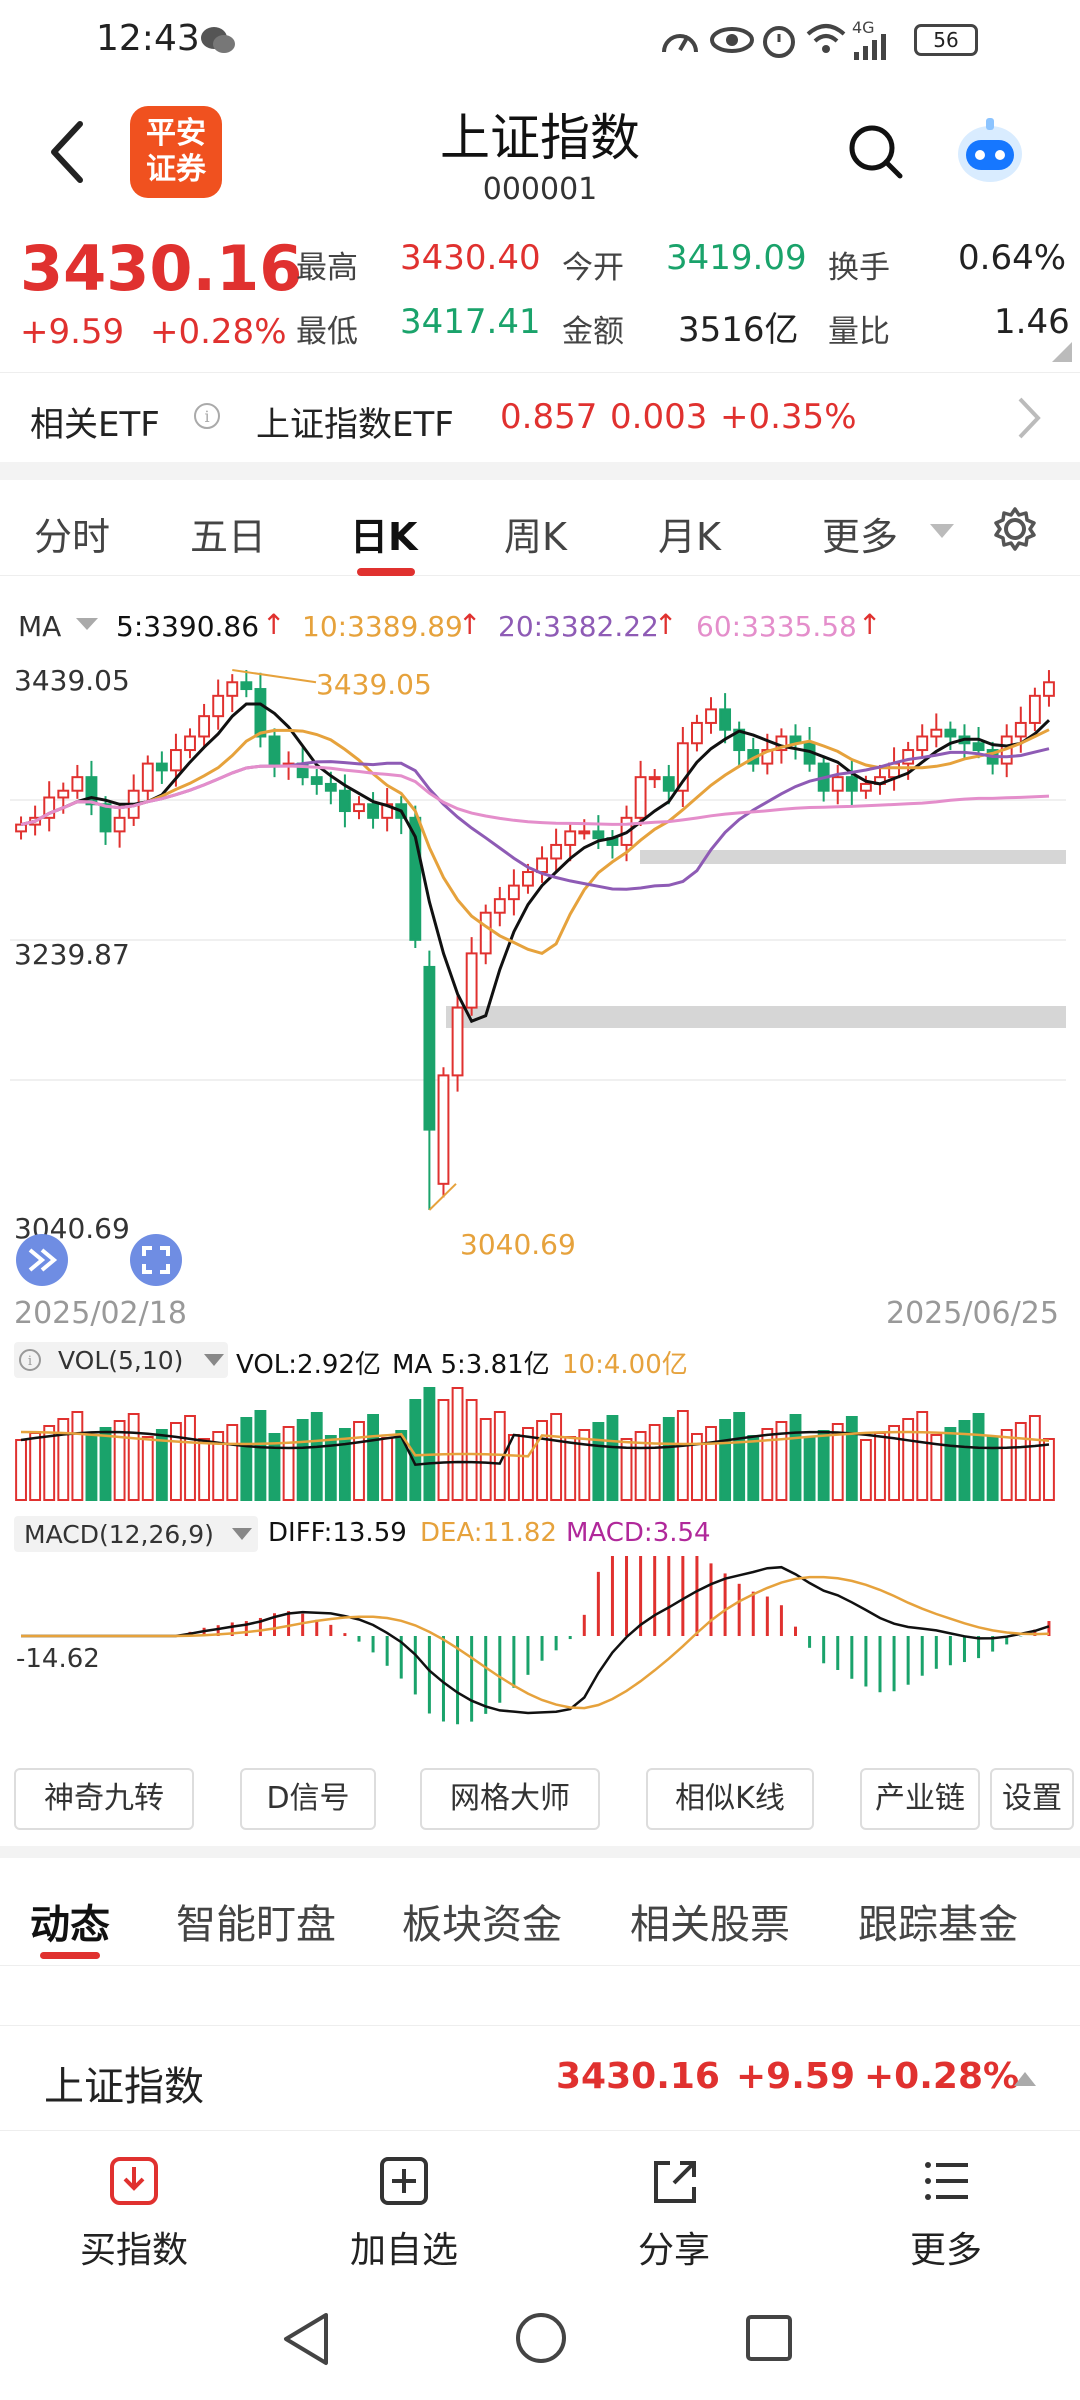 The height and width of the screenshot is (2400, 1080). I want to click on vol-info-icon: i, so click(30, 1360).